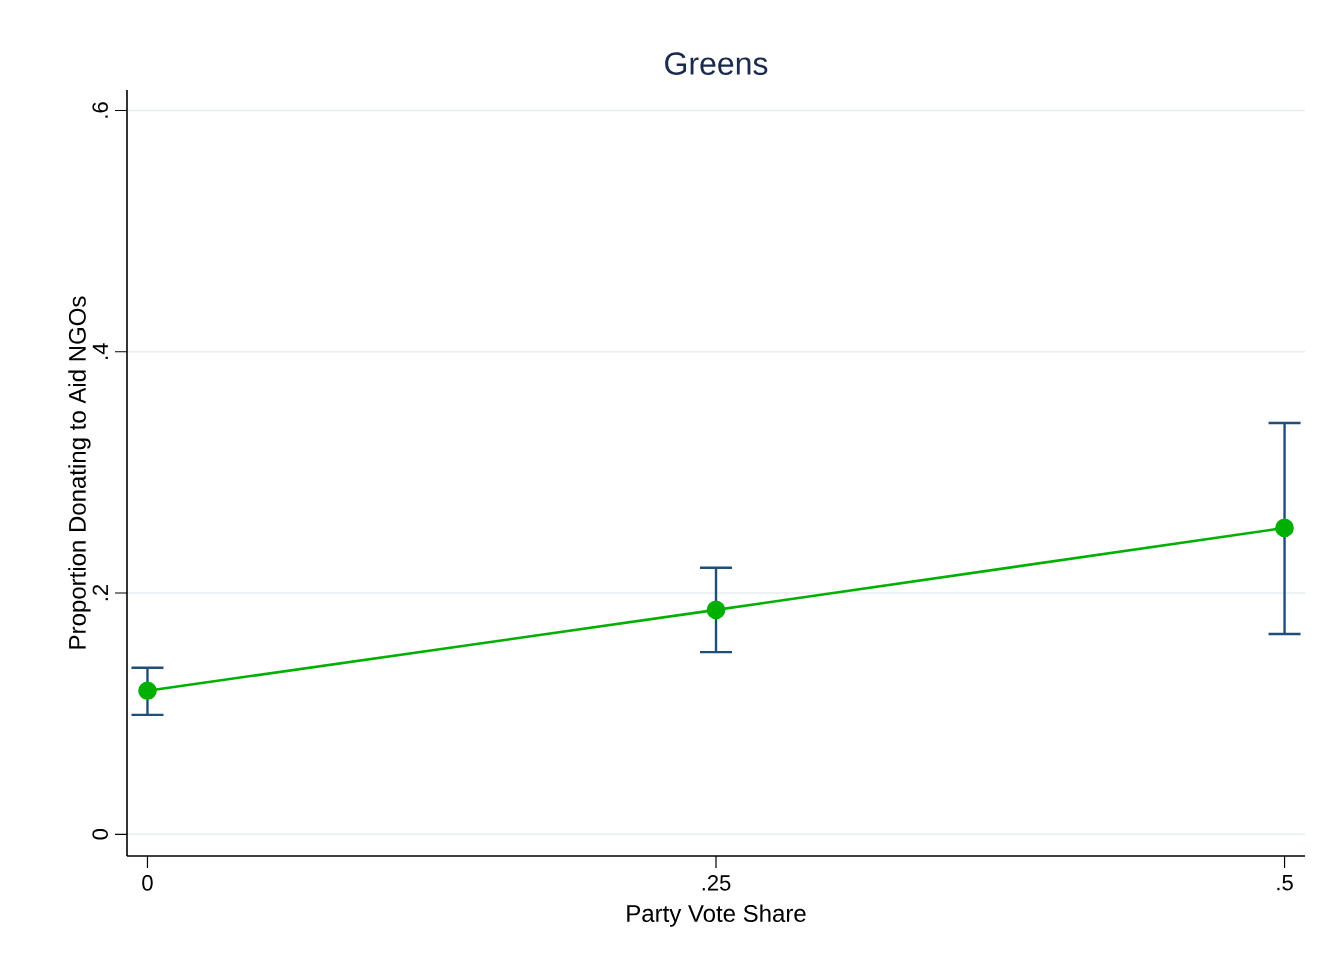 The image size is (1327, 969). Describe the element at coordinates (100, 351) in the screenshot. I see `y-tick-label: .4` at that location.